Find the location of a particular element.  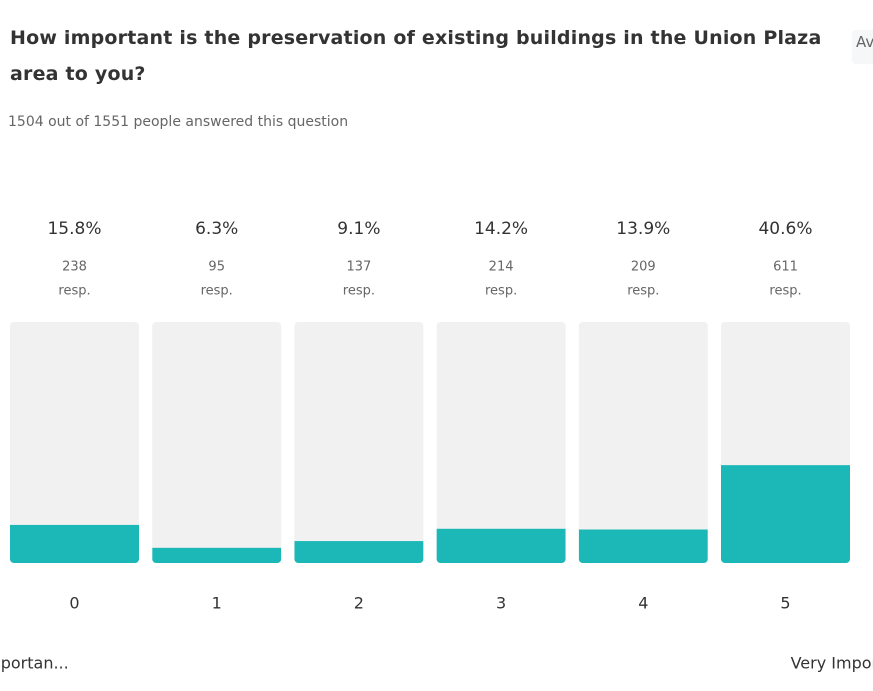

count-label: 214 is located at coordinates (501, 267).